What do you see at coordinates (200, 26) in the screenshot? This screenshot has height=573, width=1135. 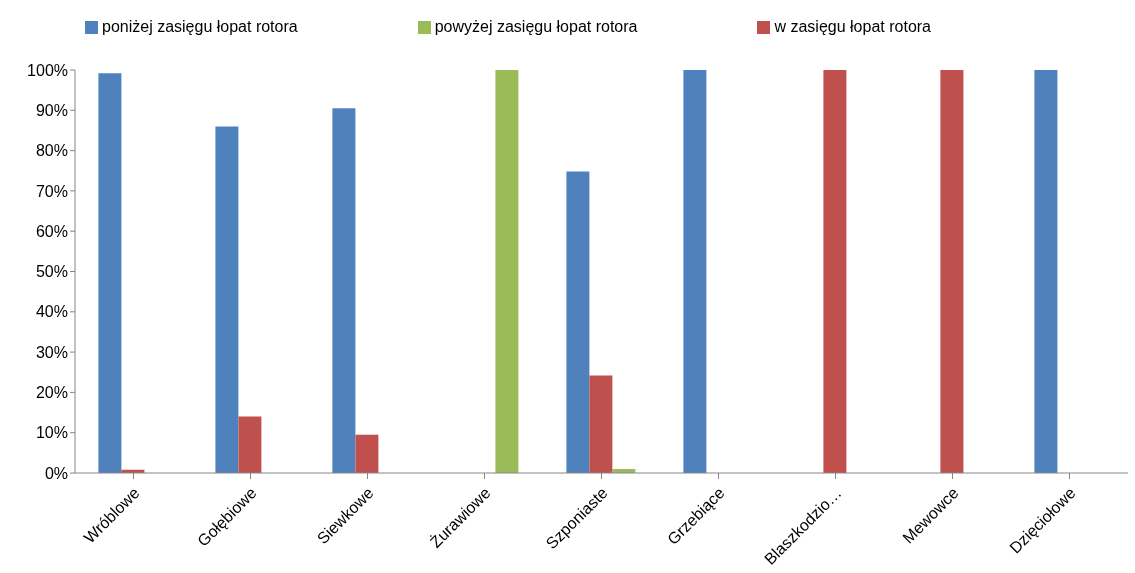 I see `legend-label: poniżej zasięgu łopat rotora` at bounding box center [200, 26].